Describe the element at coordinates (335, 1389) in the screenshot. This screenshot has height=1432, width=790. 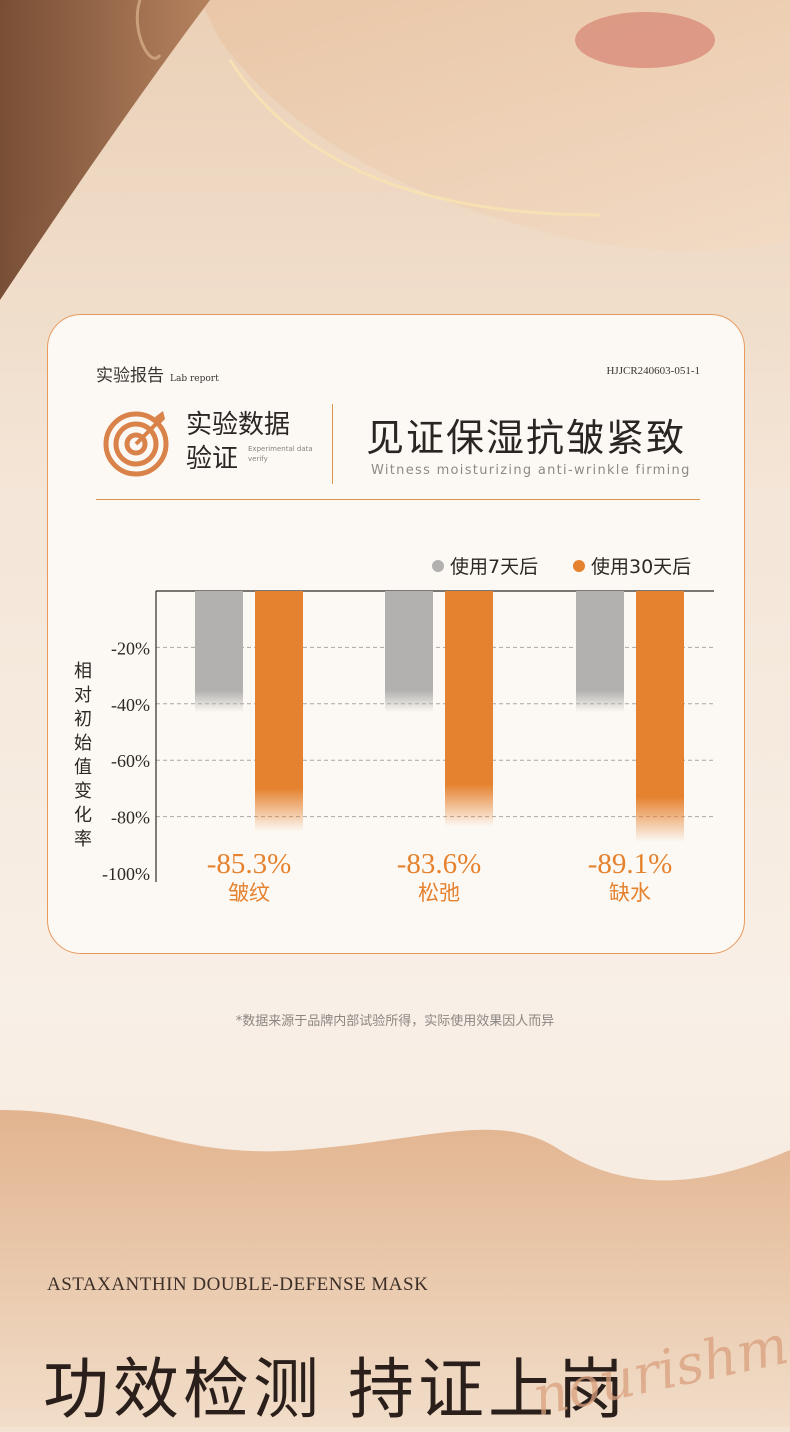
I see `bottom-title: 功效检测 持证上岗` at that location.